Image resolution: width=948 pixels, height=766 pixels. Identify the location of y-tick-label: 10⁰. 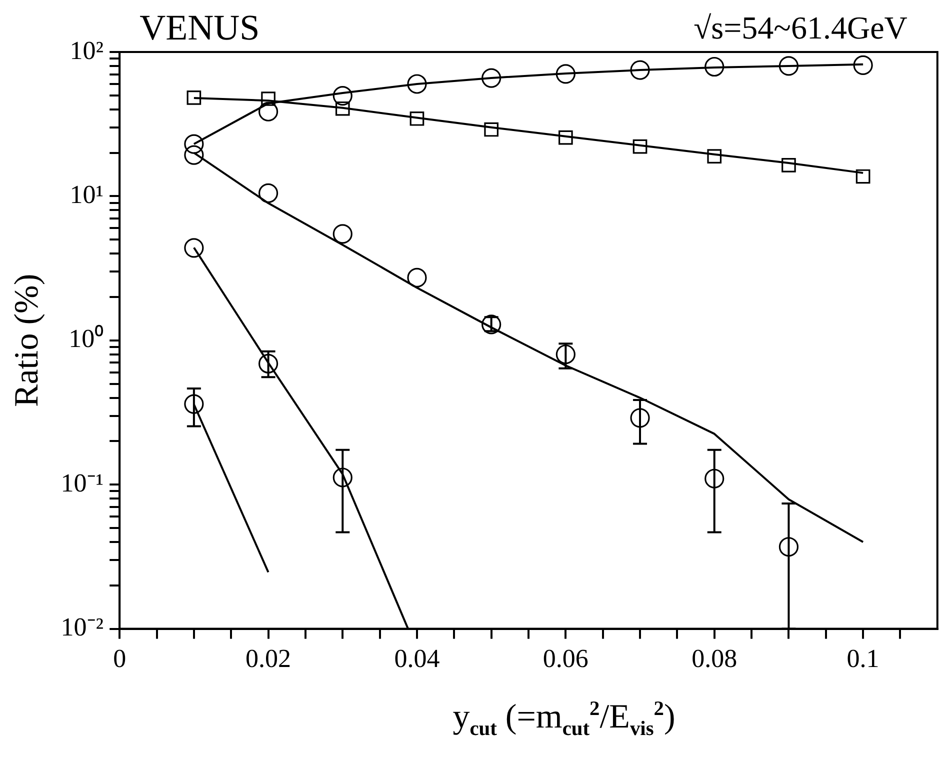
(86, 339).